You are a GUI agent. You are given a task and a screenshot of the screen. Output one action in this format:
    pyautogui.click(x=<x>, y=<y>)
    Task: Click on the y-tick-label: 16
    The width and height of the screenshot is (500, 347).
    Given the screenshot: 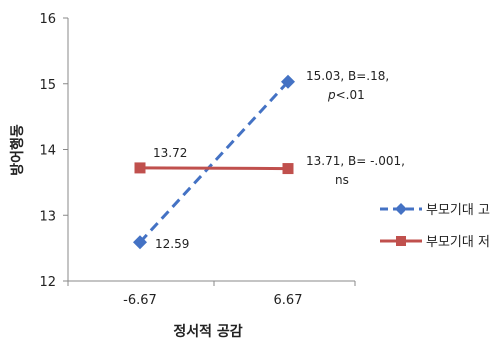 What is the action you would take?
    pyautogui.click(x=47, y=19)
    